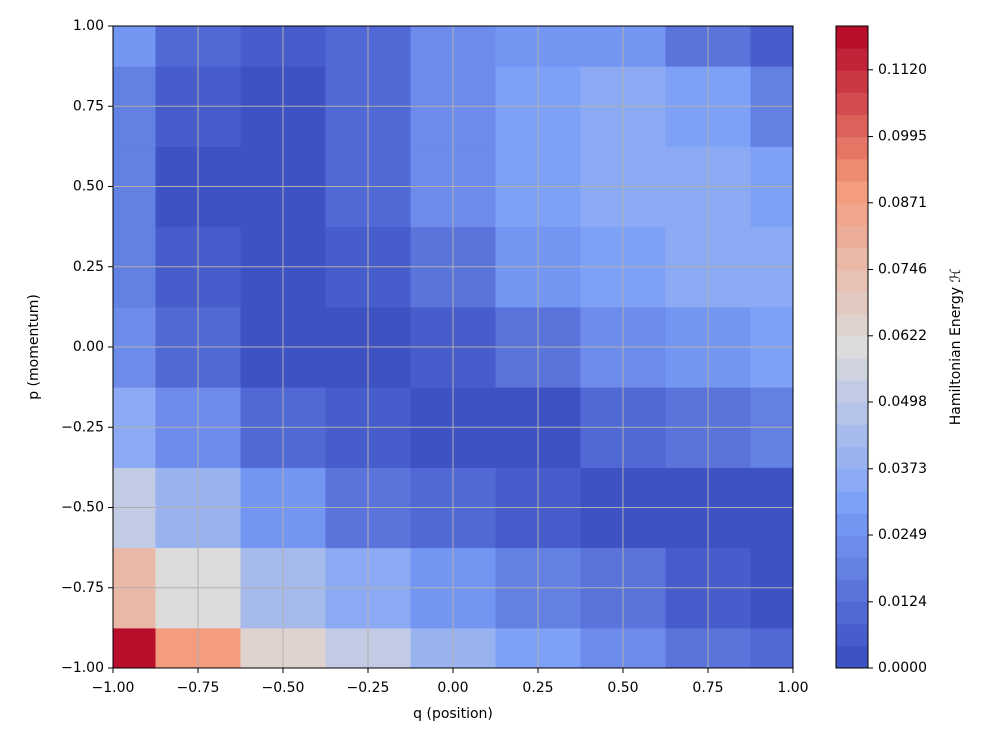  What do you see at coordinates (902, 469) in the screenshot?
I see `colorbar-tick-label: 0.0373` at bounding box center [902, 469].